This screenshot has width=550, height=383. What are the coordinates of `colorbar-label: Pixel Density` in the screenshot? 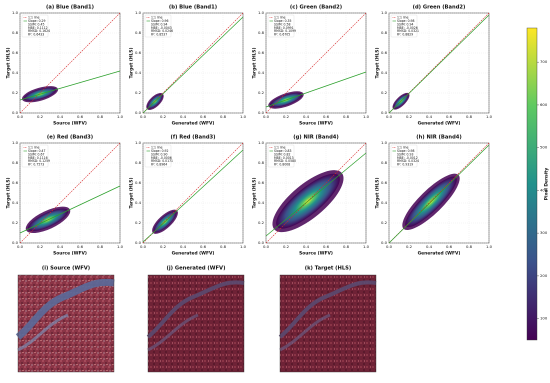 It's located at (547, 184).